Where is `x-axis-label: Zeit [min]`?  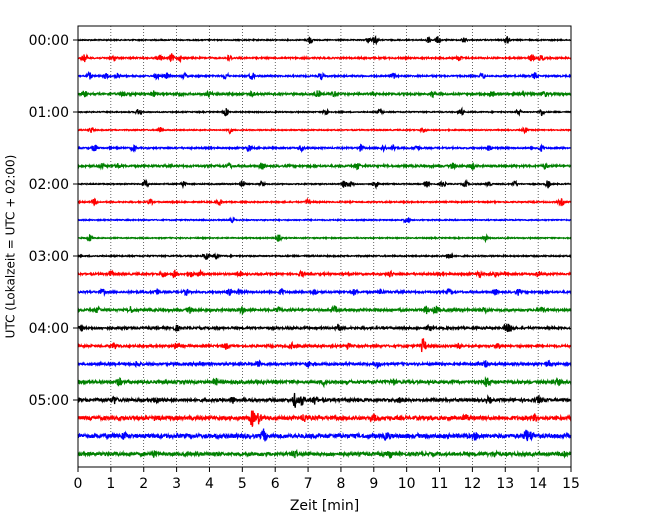
x-axis-label: Zeit [min] is located at coordinates (324, 506).